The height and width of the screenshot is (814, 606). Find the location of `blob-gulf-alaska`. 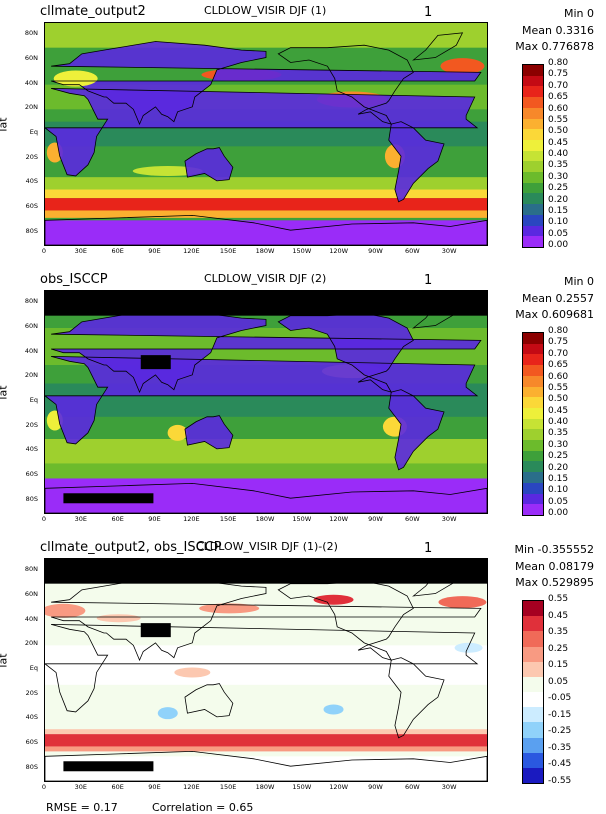

blob-gulf-alaska is located at coordinates (333, 599).